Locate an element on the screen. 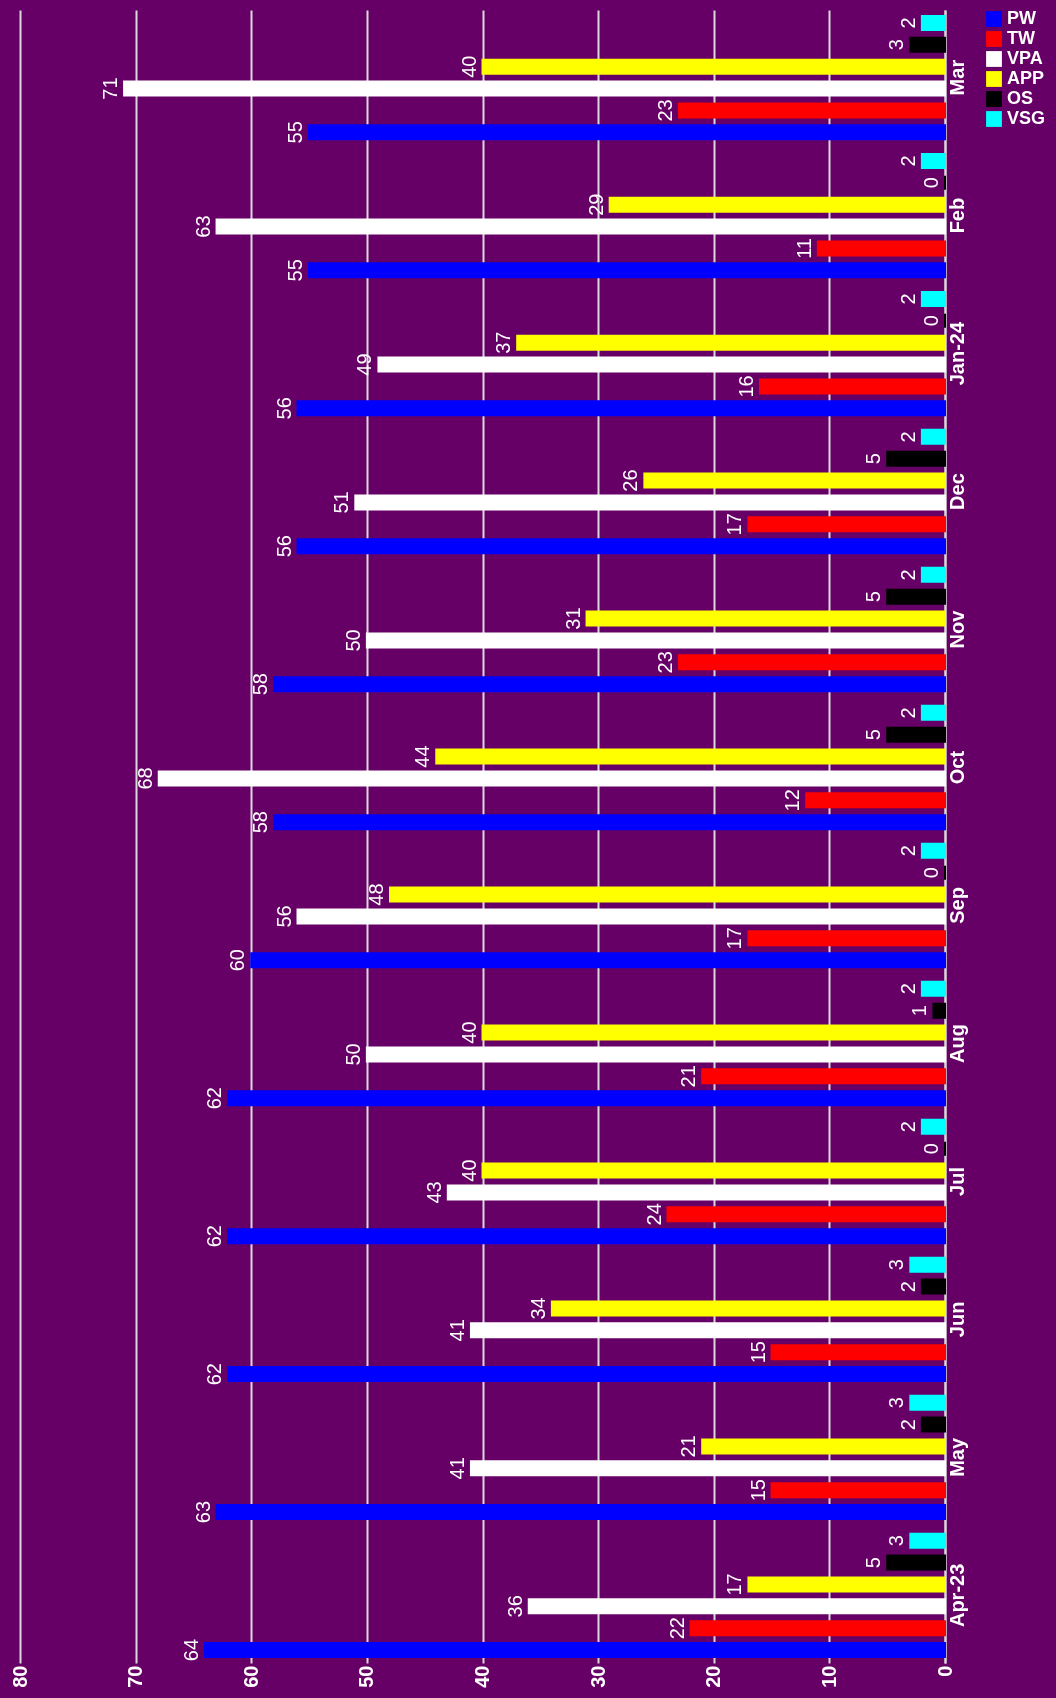 This screenshot has width=1056, height=1698. data-label: 71 is located at coordinates (110, 88).